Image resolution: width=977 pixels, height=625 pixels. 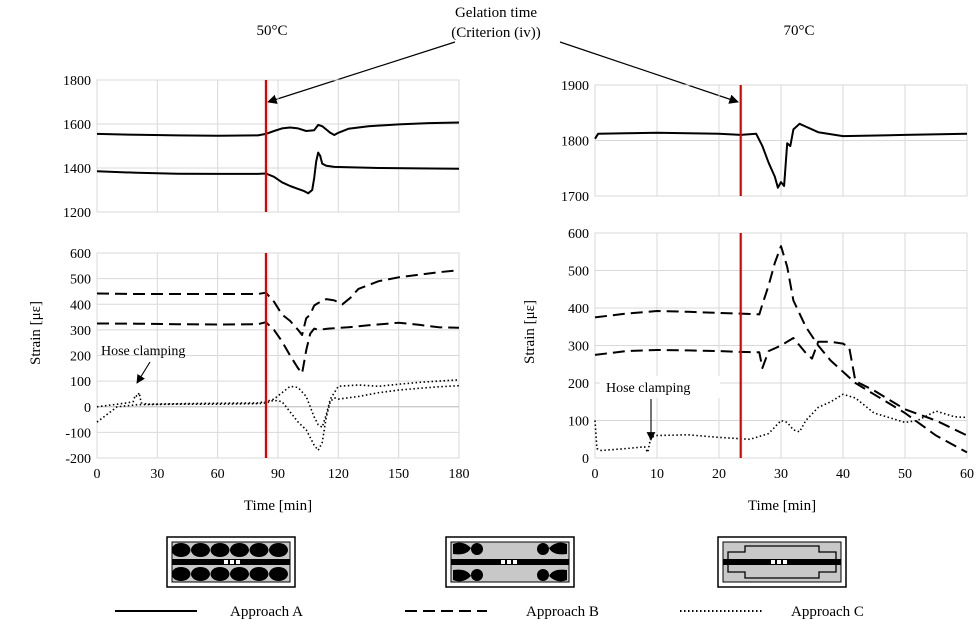 I want to click on legend-label-a: Approach A, so click(x=266, y=612).